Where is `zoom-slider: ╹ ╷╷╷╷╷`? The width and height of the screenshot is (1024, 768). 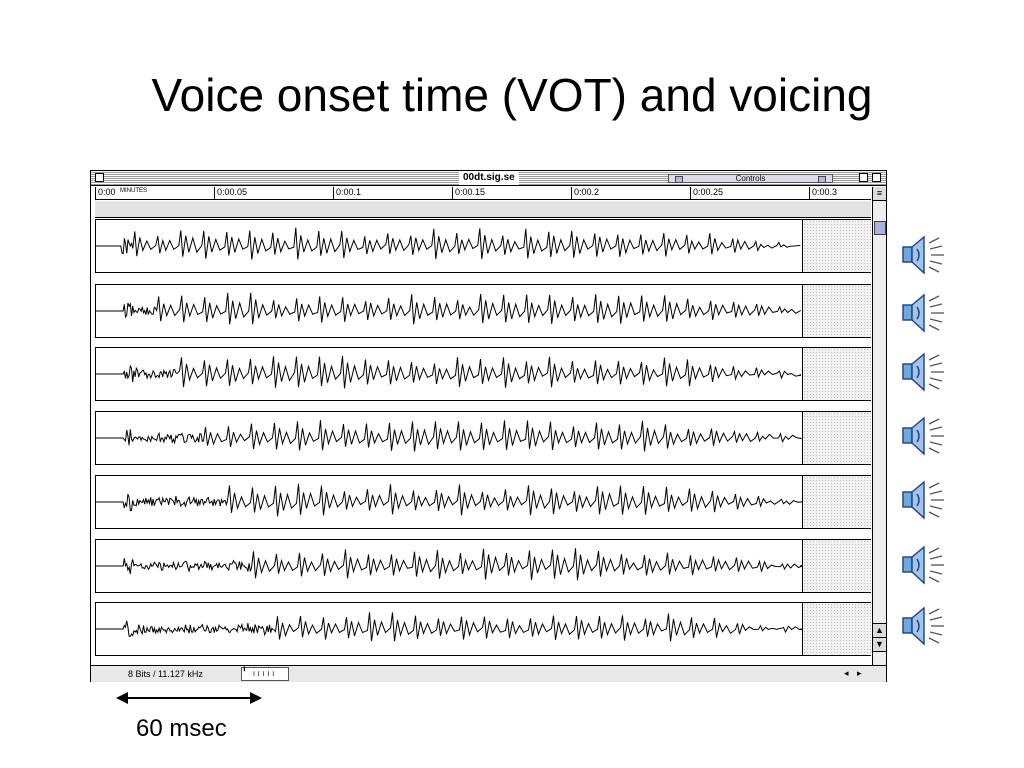
zoom-slider: ╹ ╷╷╷╷╷ is located at coordinates (265, 674).